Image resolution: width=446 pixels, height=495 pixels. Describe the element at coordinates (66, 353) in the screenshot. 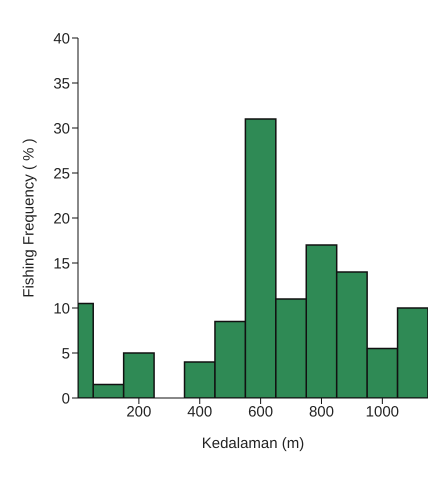

I see `y-tick-label: 5` at that location.